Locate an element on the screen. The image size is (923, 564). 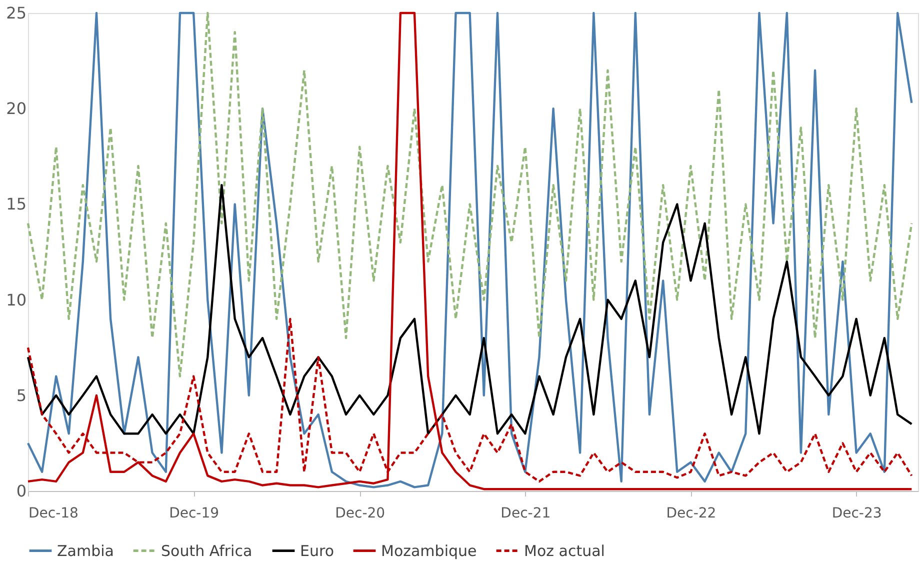
legend-label: Euro is located at coordinates (317, 551).